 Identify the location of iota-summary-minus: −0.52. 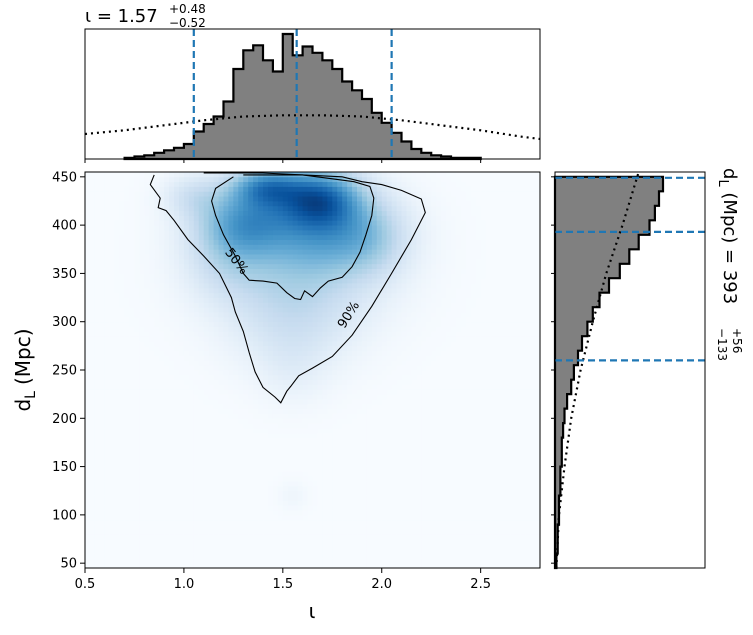
(187, 23).